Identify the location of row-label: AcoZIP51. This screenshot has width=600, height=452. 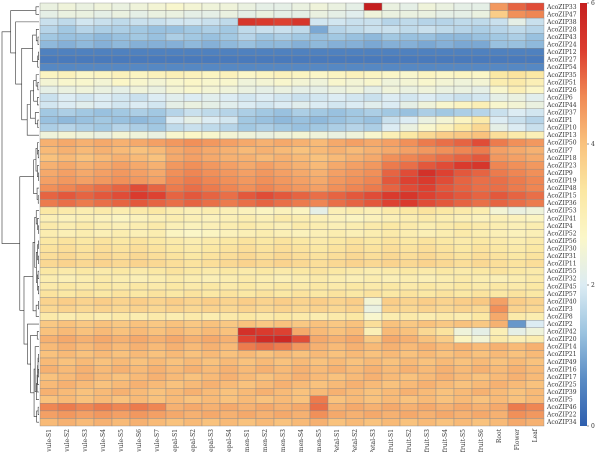
(561, 82).